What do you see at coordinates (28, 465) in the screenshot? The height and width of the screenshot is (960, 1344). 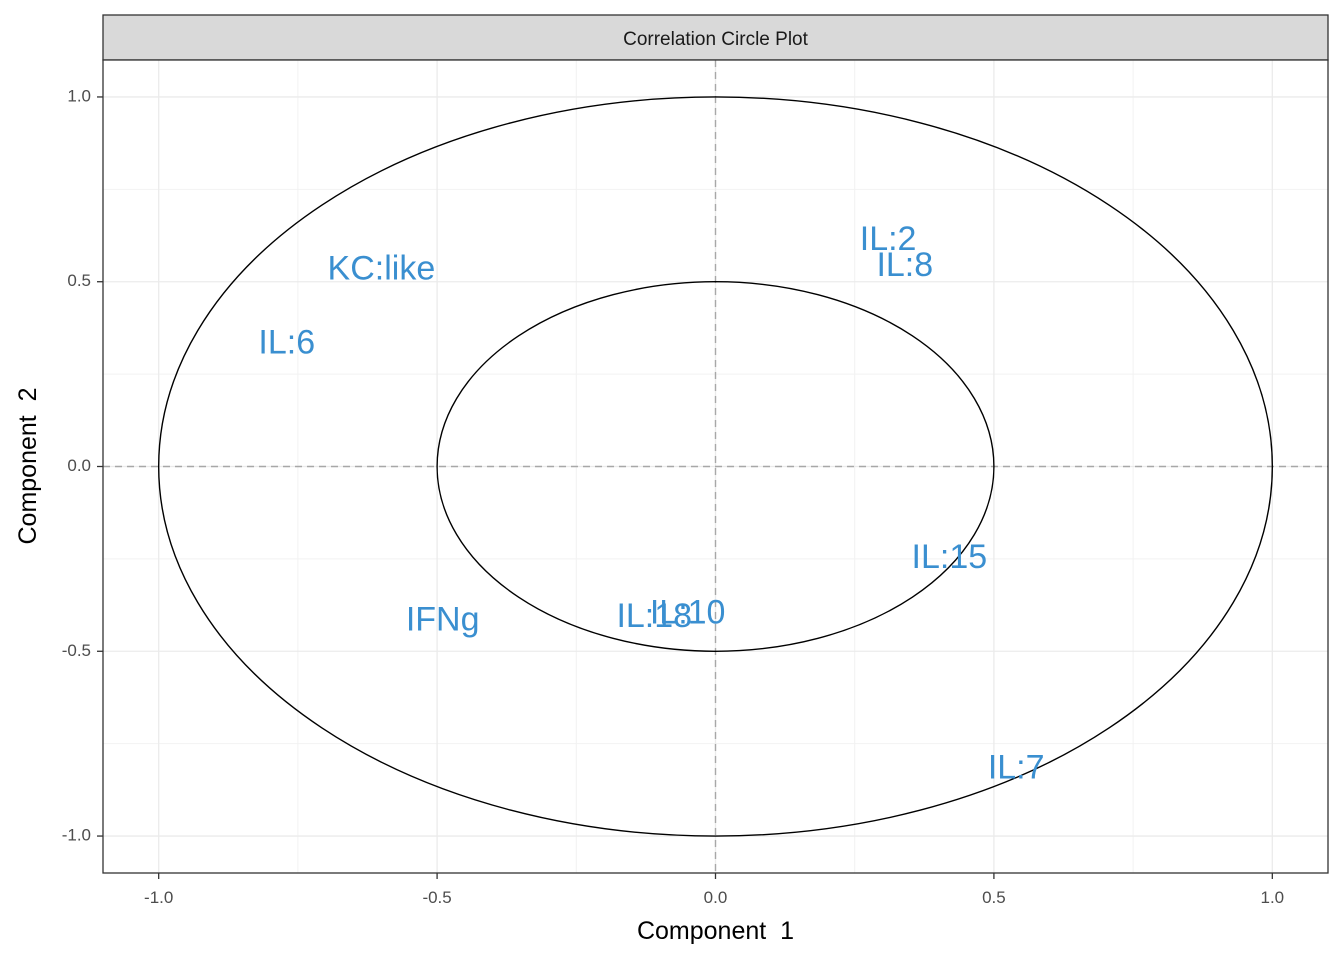 I see `y-axis-title: Component 2` at bounding box center [28, 465].